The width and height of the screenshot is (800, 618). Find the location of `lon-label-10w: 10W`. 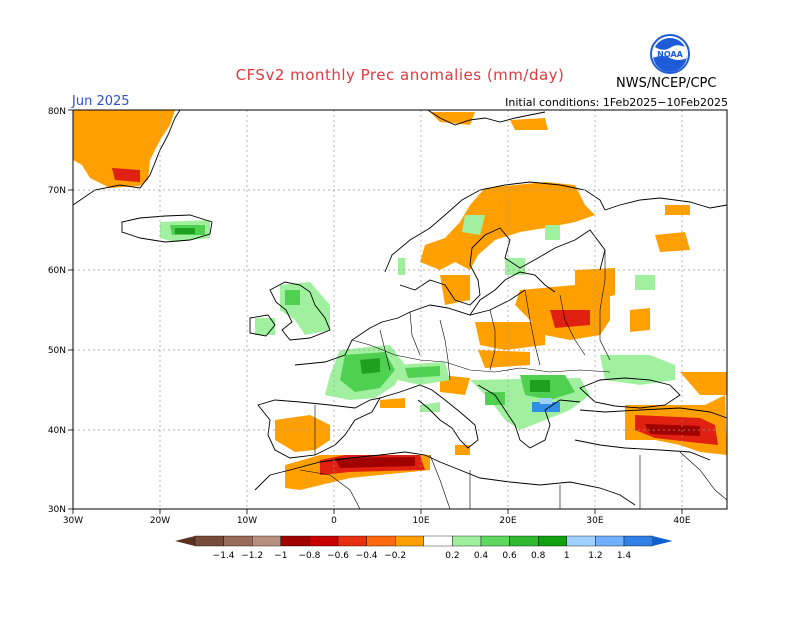

lon-label-10w: 10W is located at coordinates (247, 521).